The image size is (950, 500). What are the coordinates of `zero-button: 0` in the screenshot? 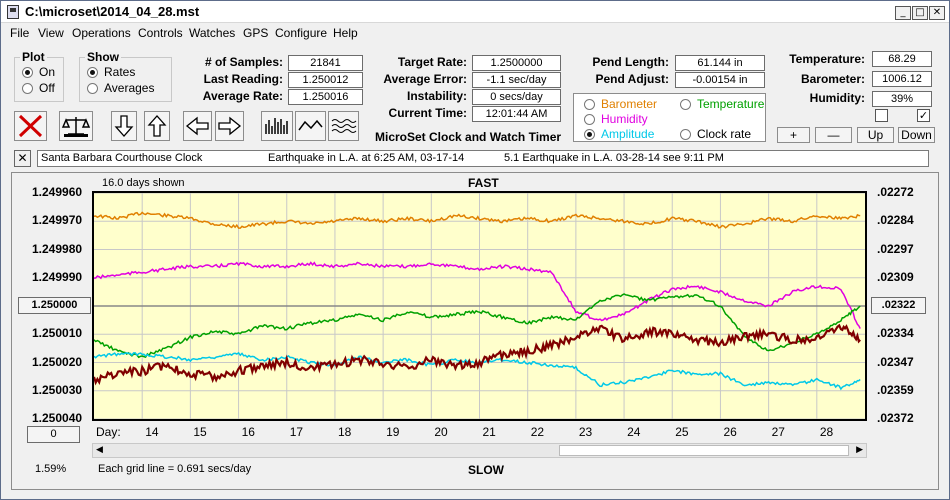 It's located at (53, 434).